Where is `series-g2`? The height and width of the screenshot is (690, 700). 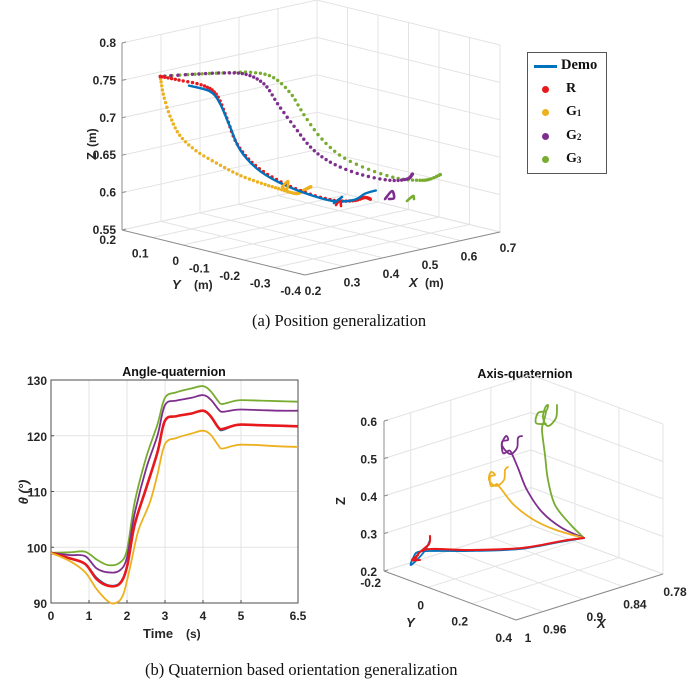
series-g2 is located at coordinates (542, 487).